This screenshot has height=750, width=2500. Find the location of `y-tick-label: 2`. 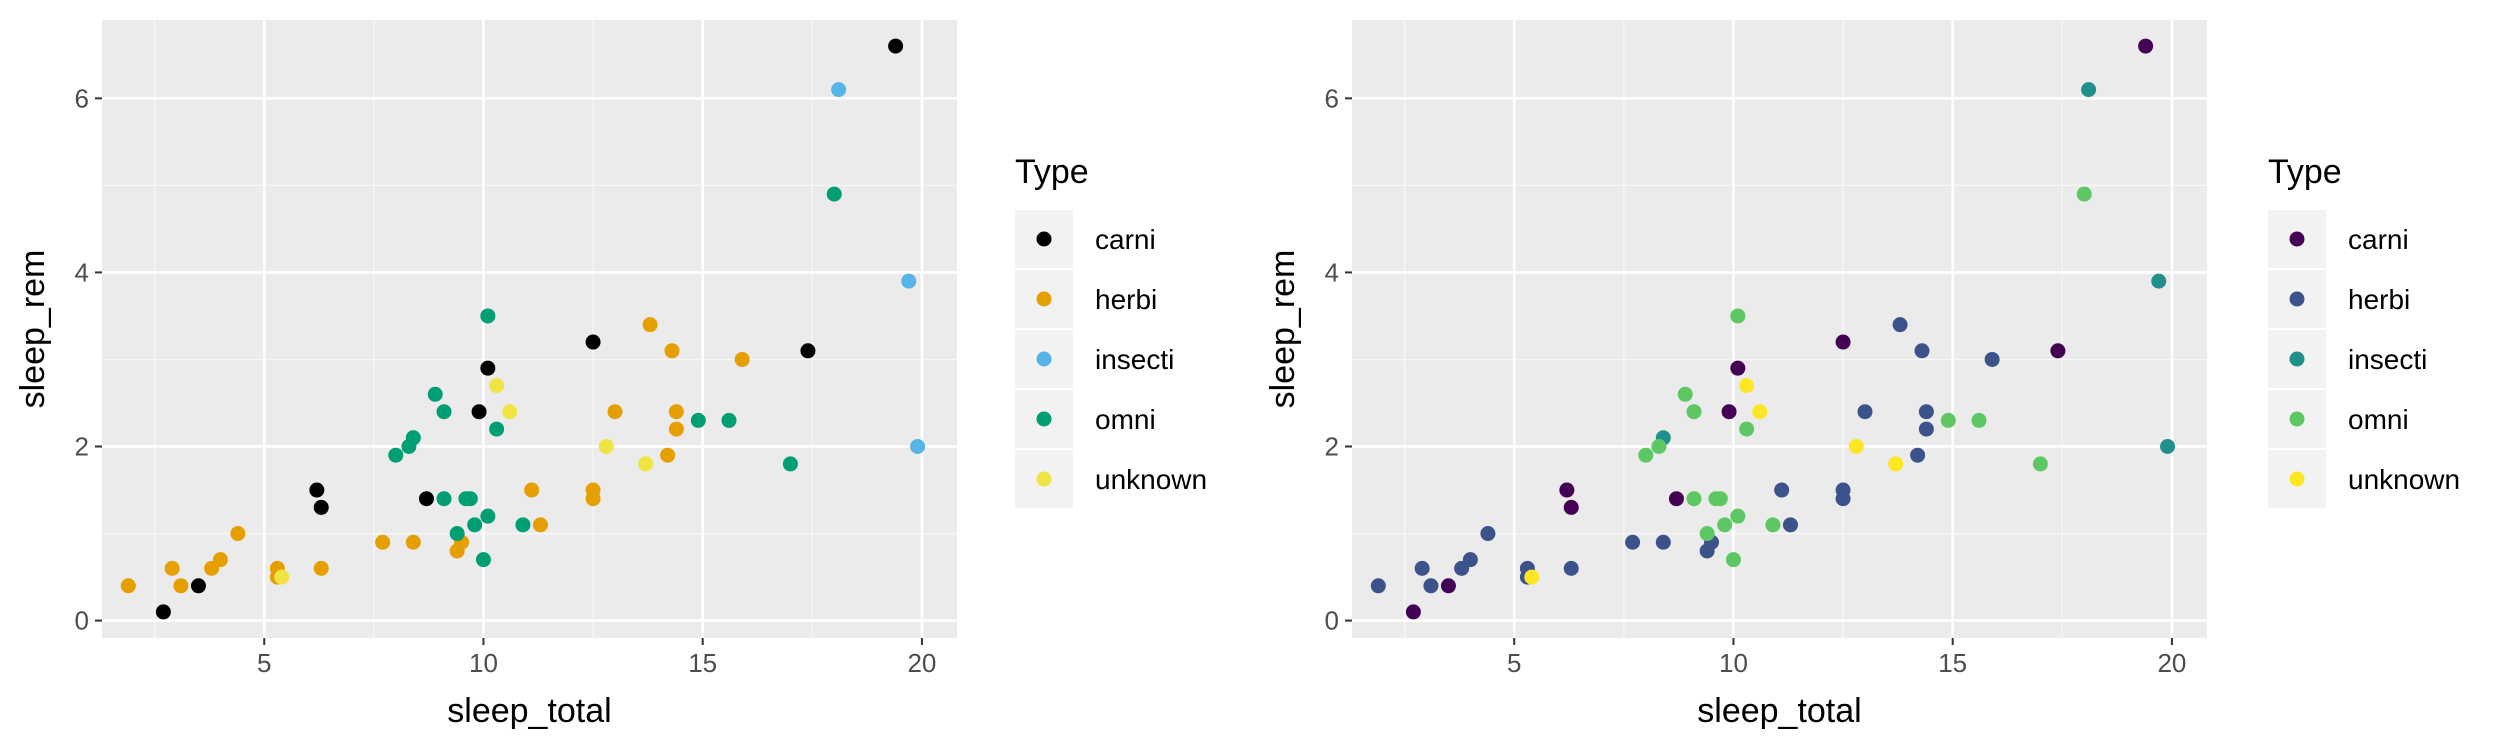

y-tick-label: 2 is located at coordinates (1332, 447).